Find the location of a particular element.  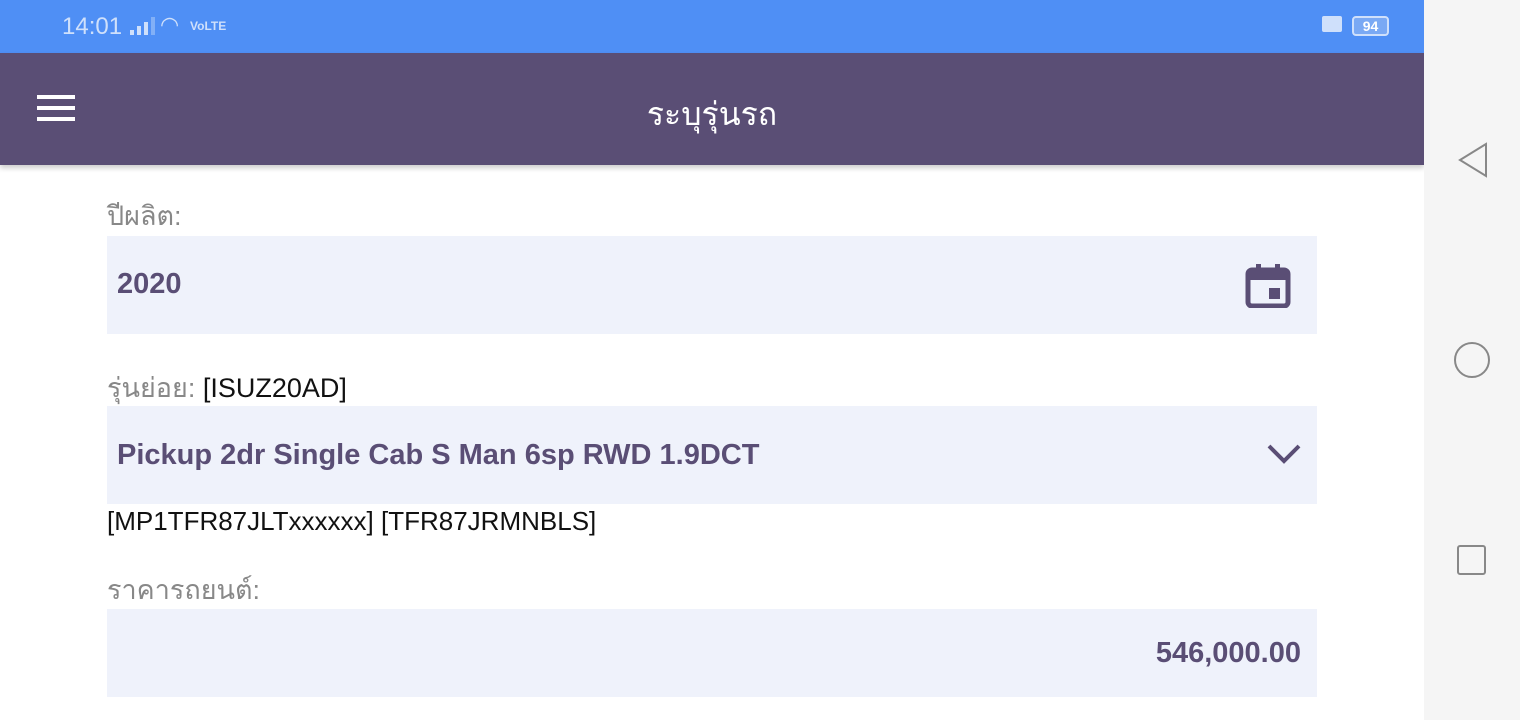

submodel-label: รุ่นย่อย: [ISUZ20AD] is located at coordinates (227, 387).